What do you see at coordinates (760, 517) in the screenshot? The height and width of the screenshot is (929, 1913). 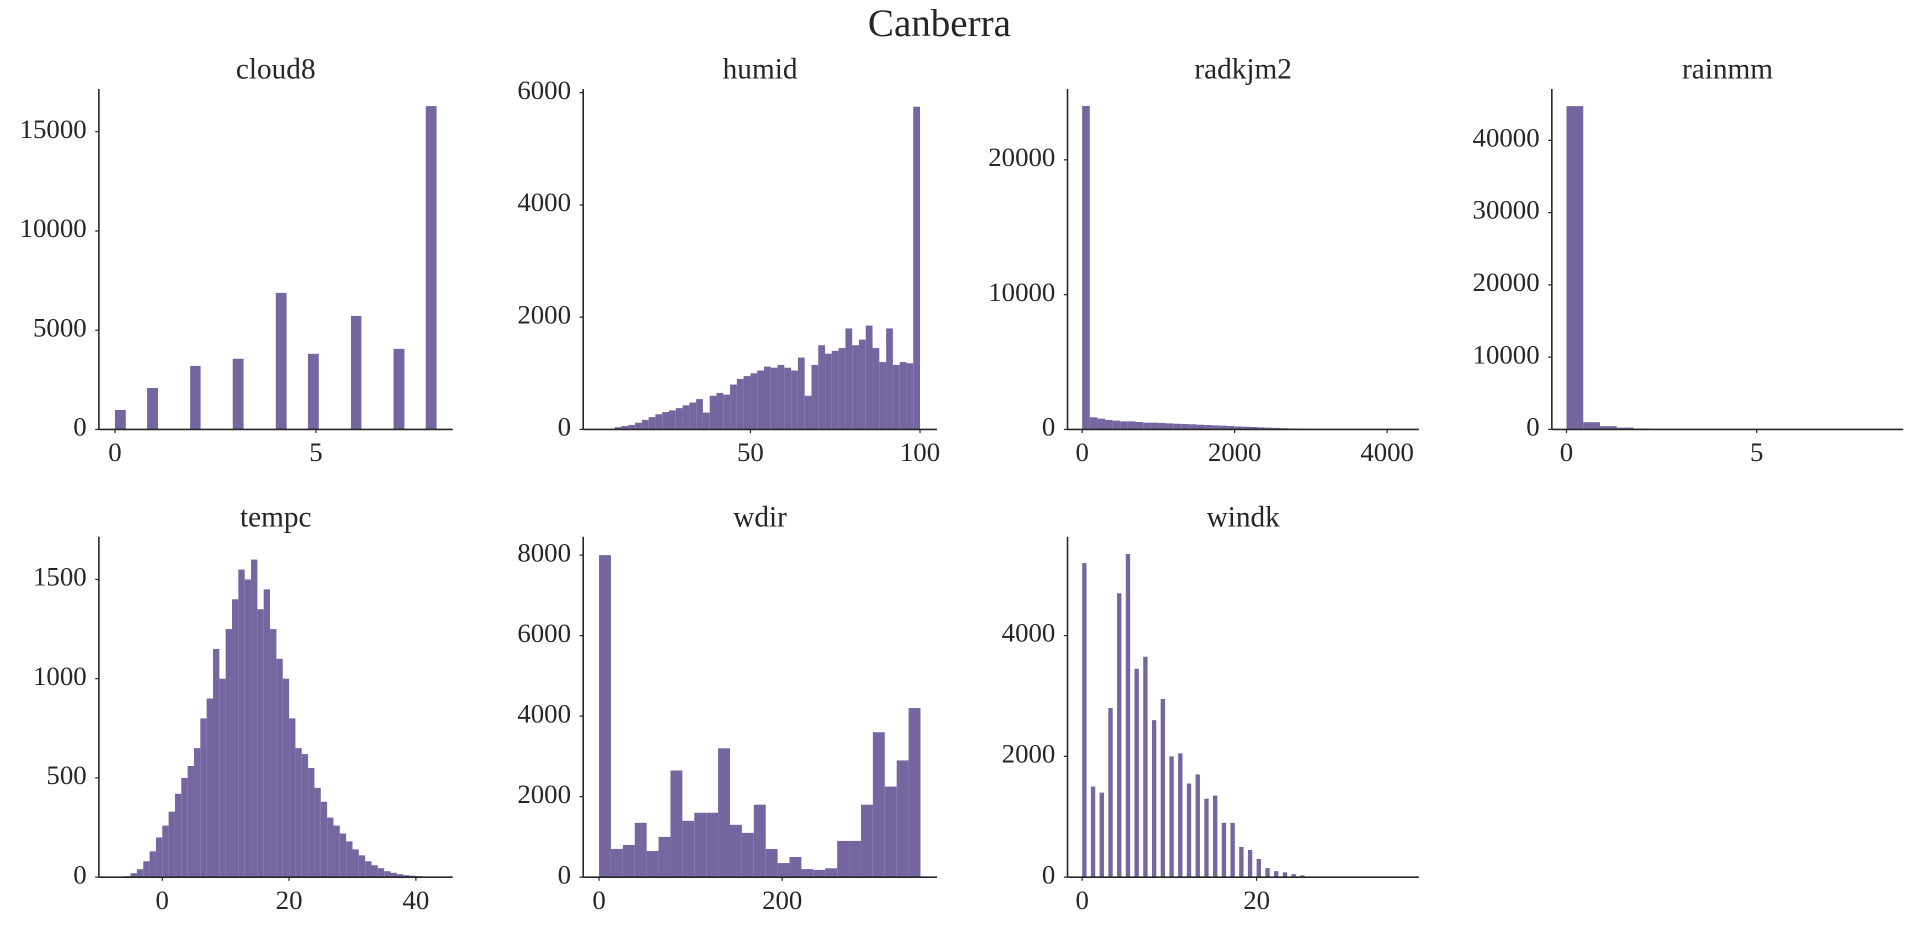 I see `subplot-title: wdir` at bounding box center [760, 517].